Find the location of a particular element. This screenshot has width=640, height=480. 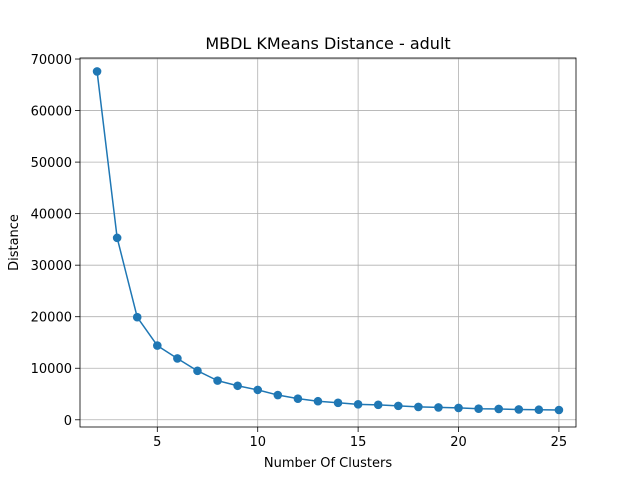

y-axis-ticks: 0 10000 20000 30000 40000 50000 60000 70000 is located at coordinates (55, 241).